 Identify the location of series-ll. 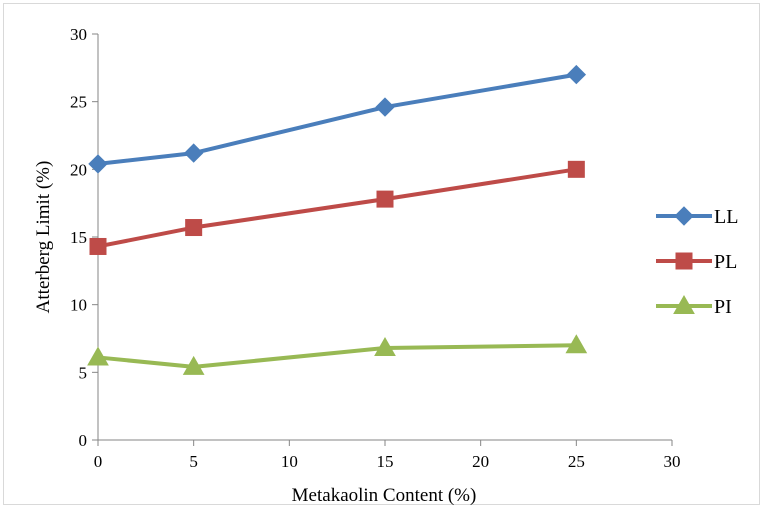
(337, 119).